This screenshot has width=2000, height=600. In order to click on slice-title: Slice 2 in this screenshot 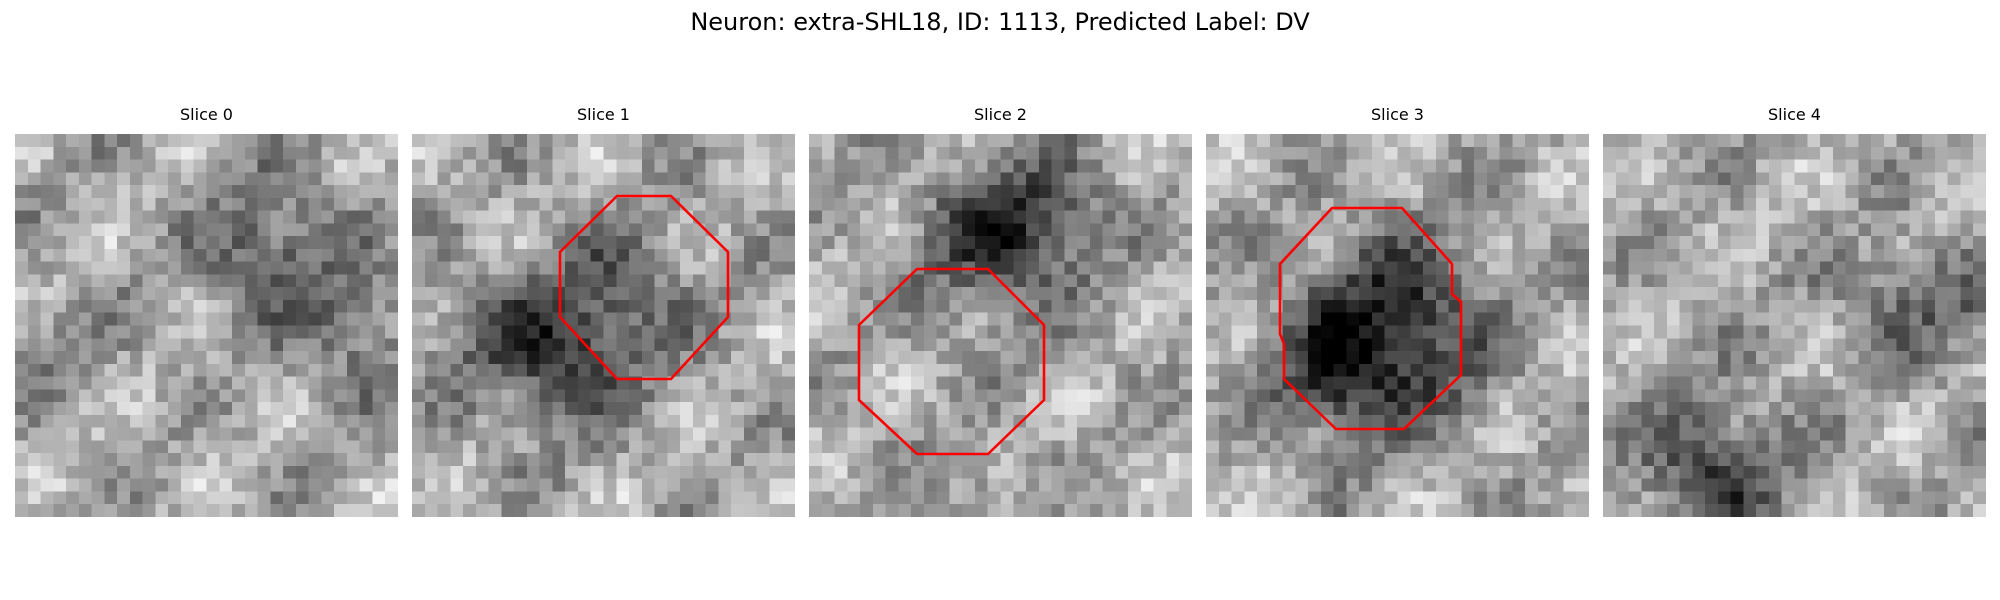, I will do `click(1000, 114)`.